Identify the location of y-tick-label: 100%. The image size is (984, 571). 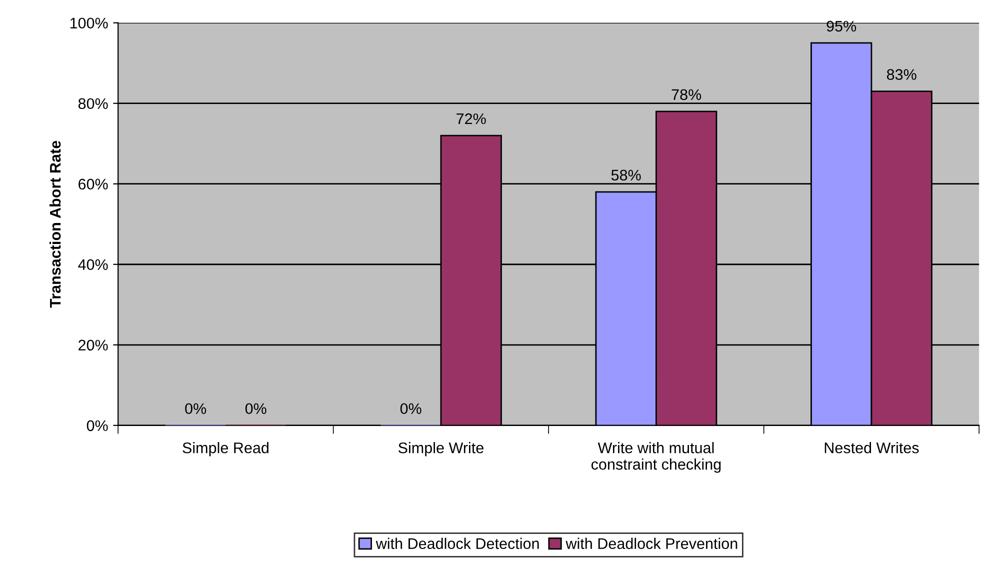
(89, 23).